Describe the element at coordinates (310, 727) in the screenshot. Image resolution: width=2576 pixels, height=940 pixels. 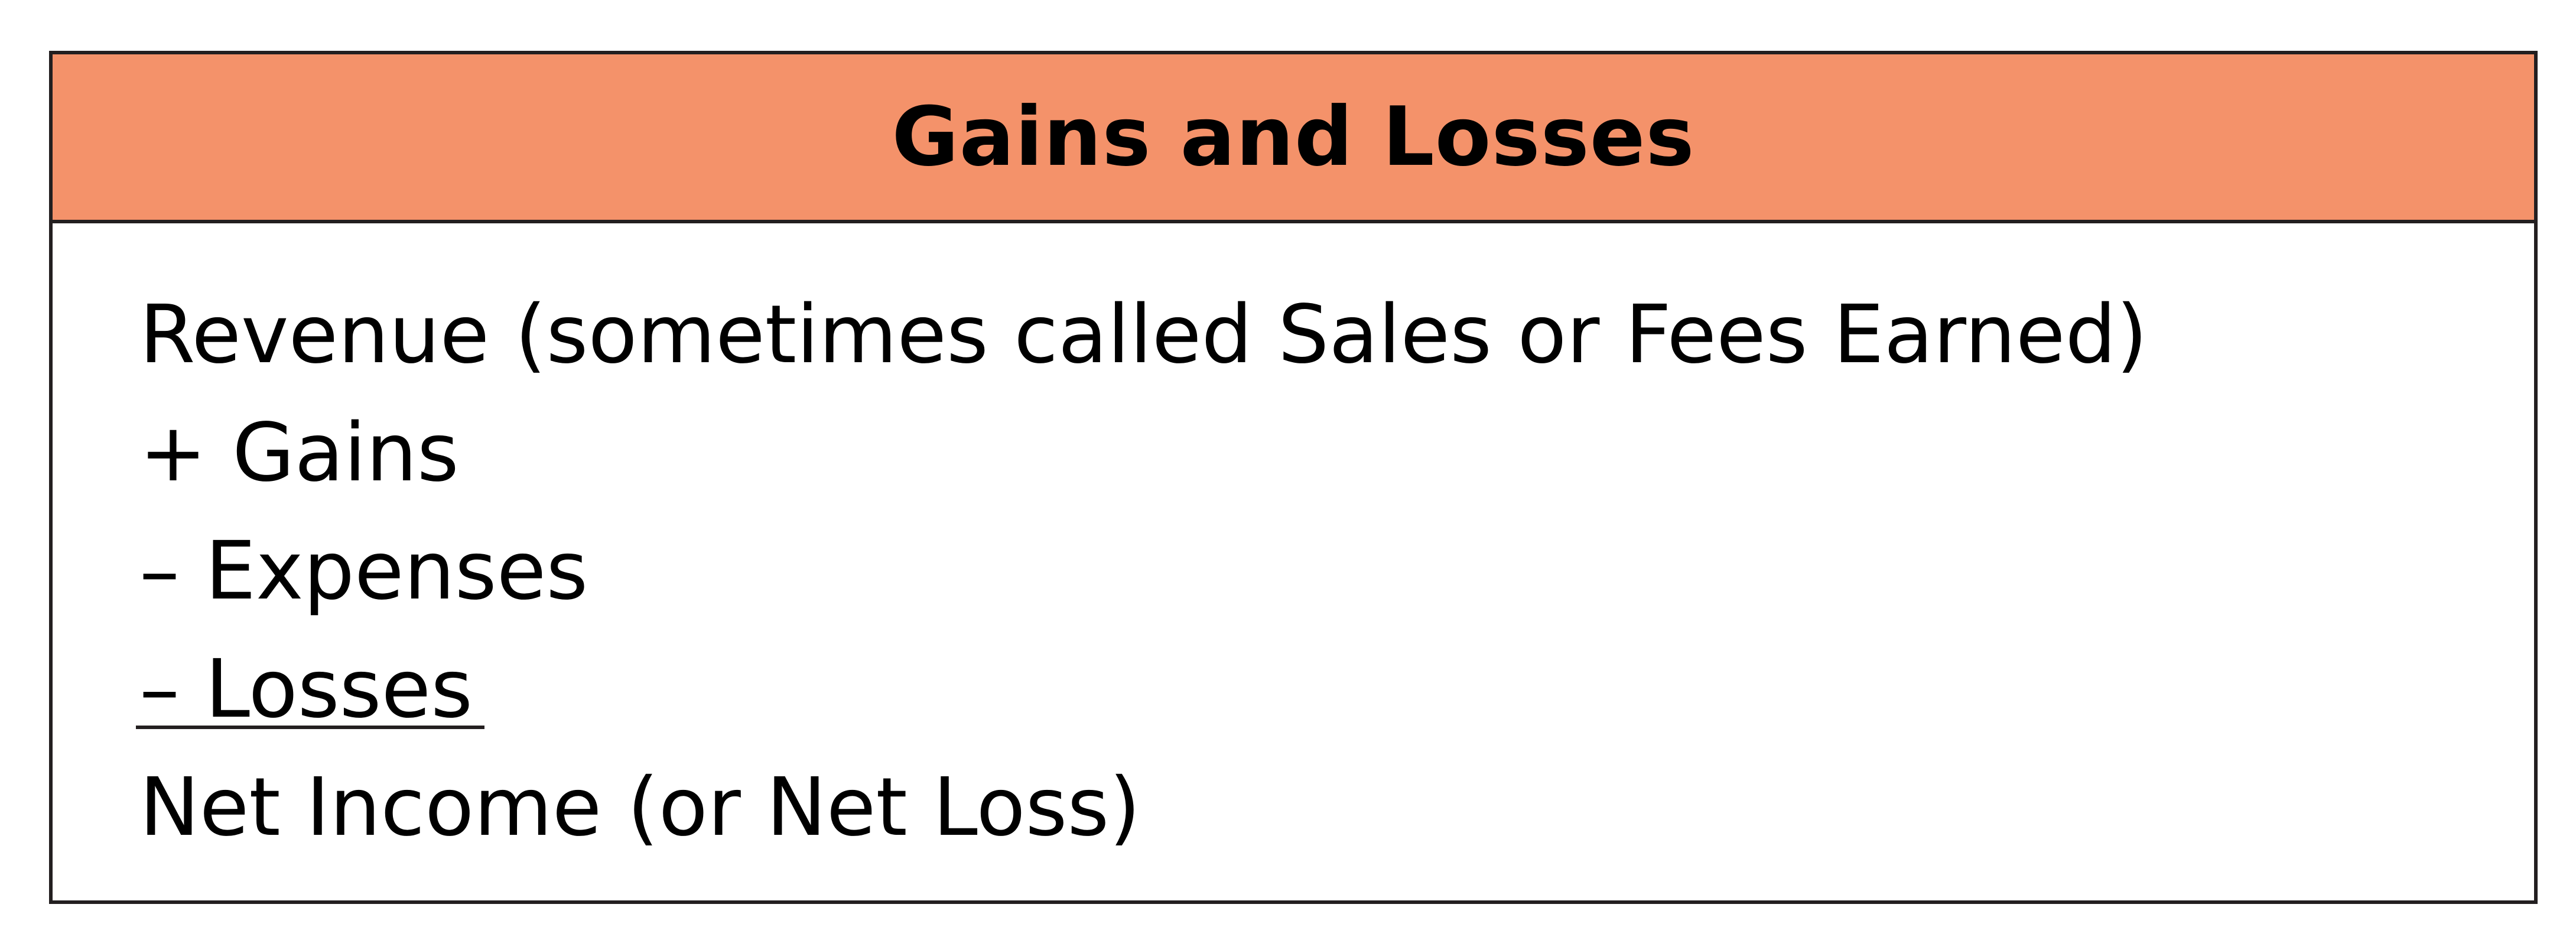
I see `subtotal-rule` at that location.